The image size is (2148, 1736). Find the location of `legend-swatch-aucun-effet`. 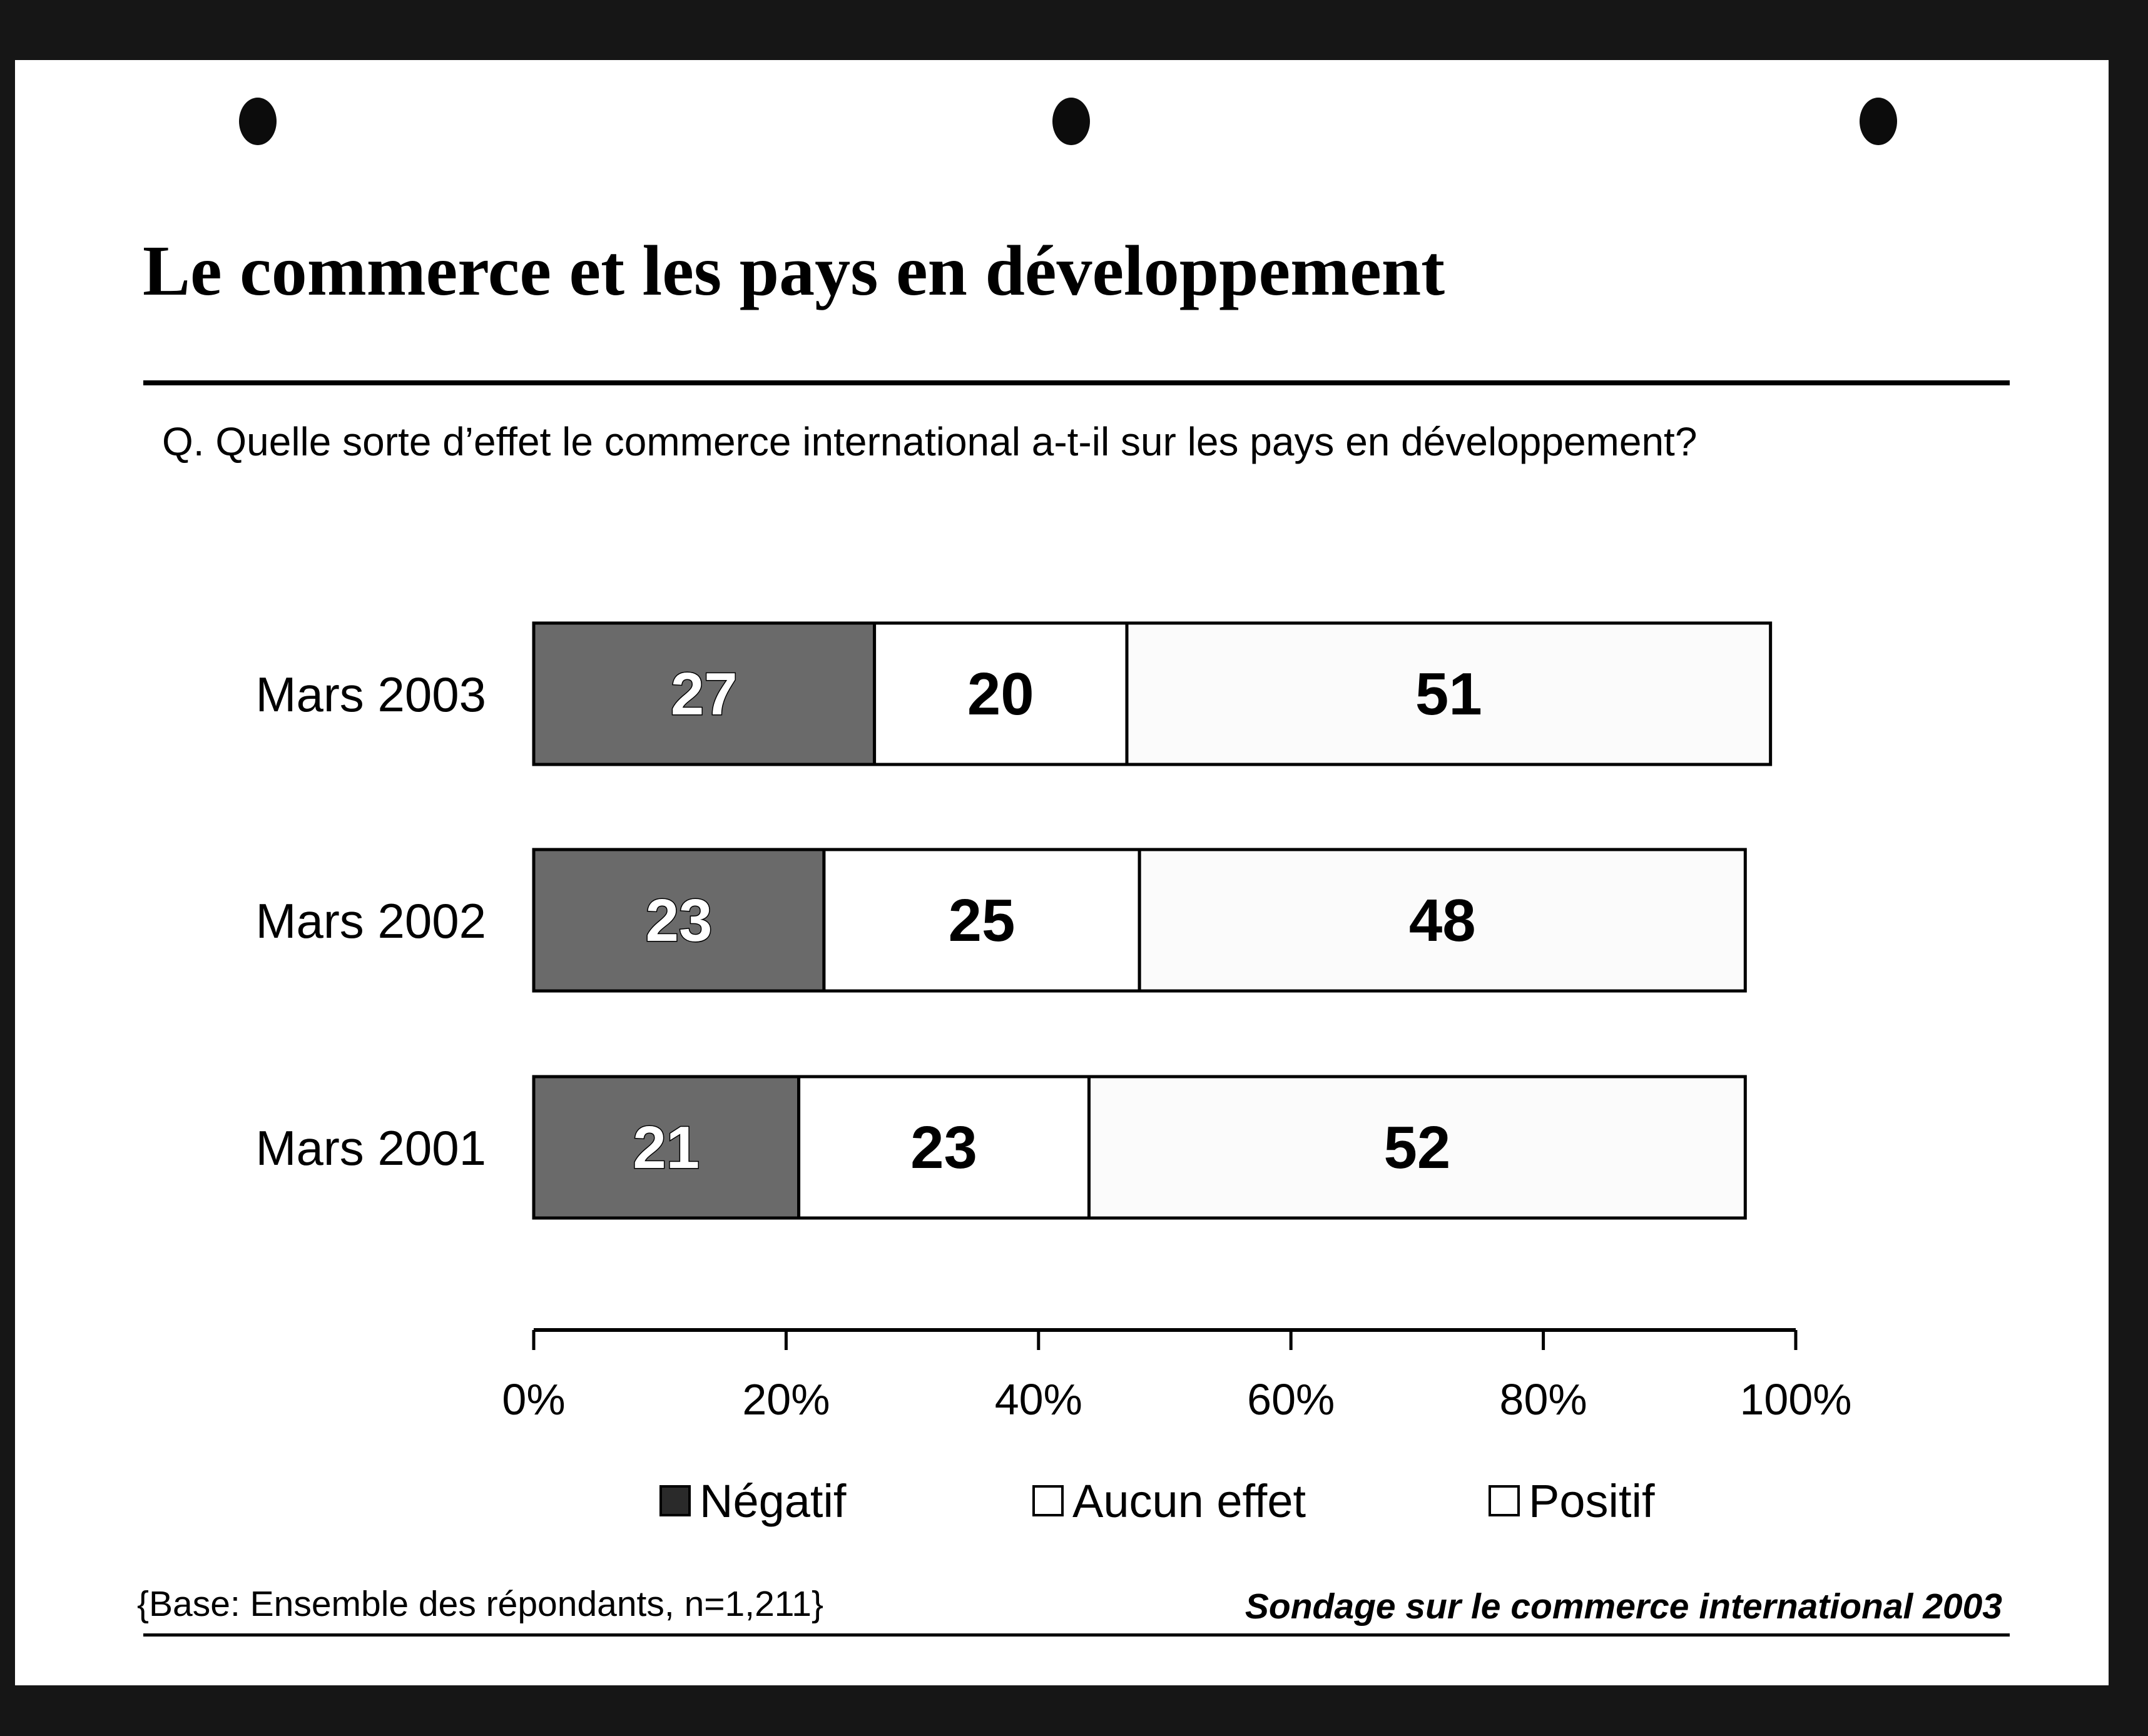

legend-swatch-aucun-effet is located at coordinates (1048, 1501).